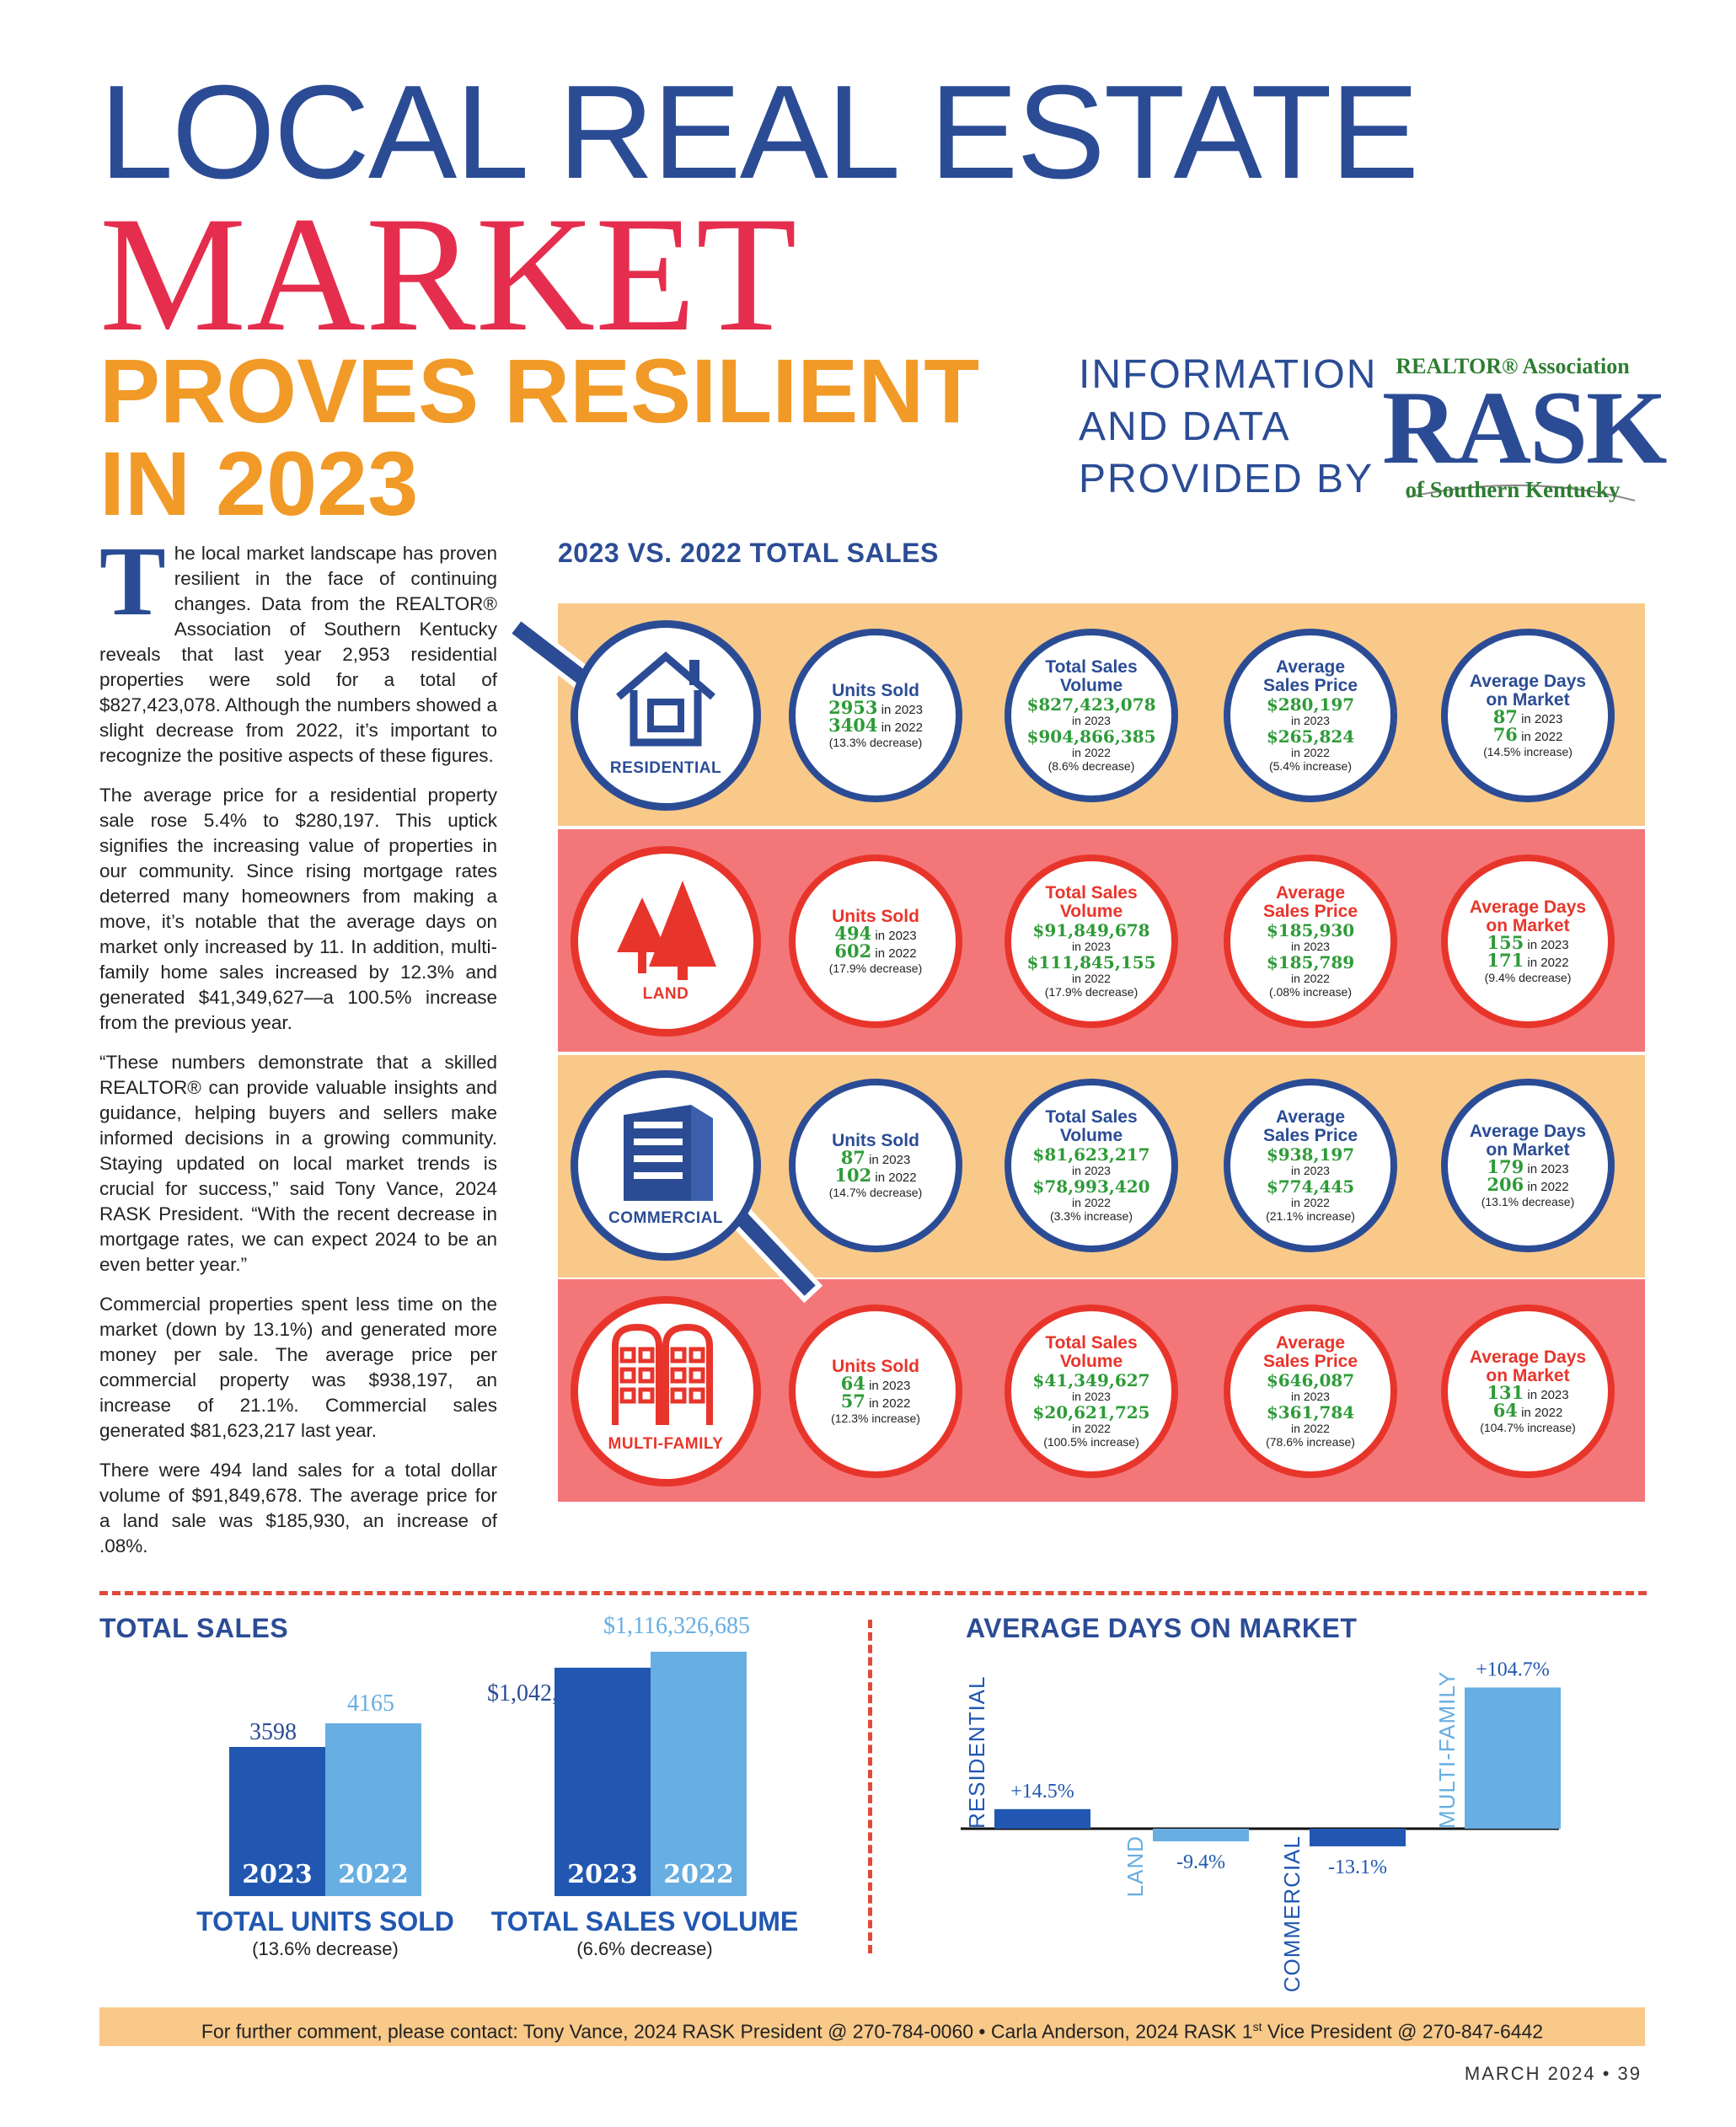  I want to click on value-2022: $78,993,420, so click(1091, 1186).